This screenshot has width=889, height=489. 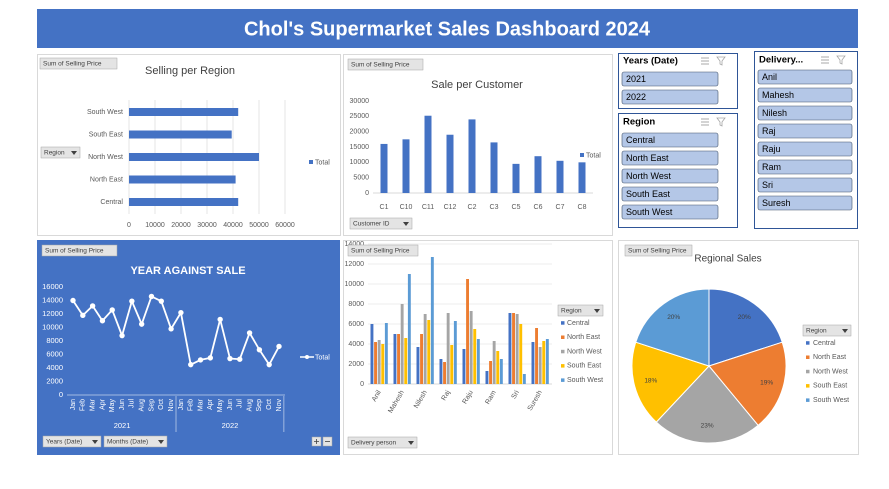 What do you see at coordinates (406, 224) in the screenshot?
I see `dropdown-arrow` at bounding box center [406, 224].